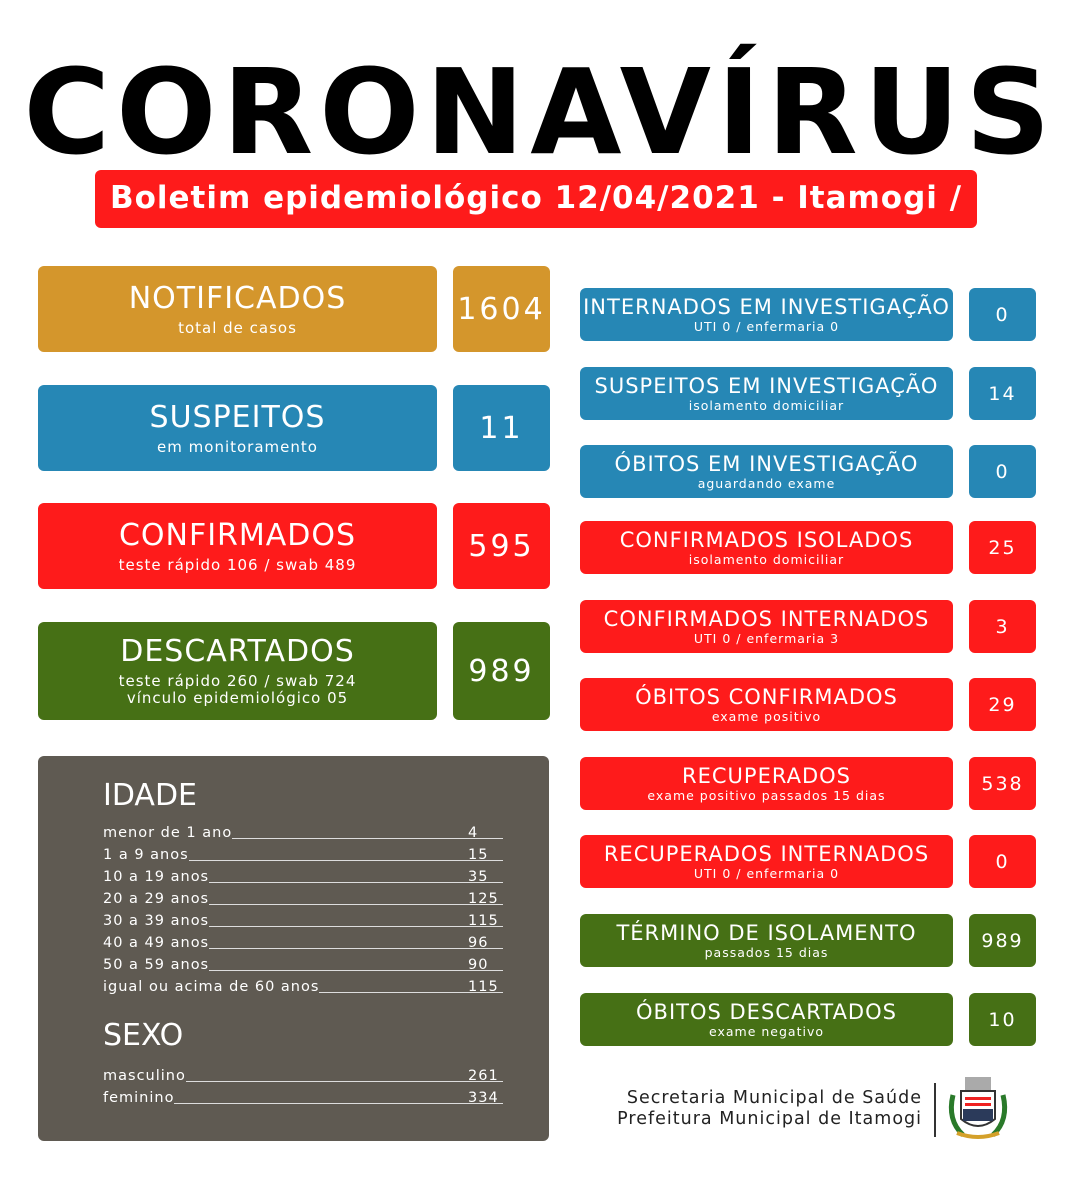  Describe the element at coordinates (237, 681) in the screenshot. I see `stat-sublabel: teste rápido 260 / swab 724` at that location.